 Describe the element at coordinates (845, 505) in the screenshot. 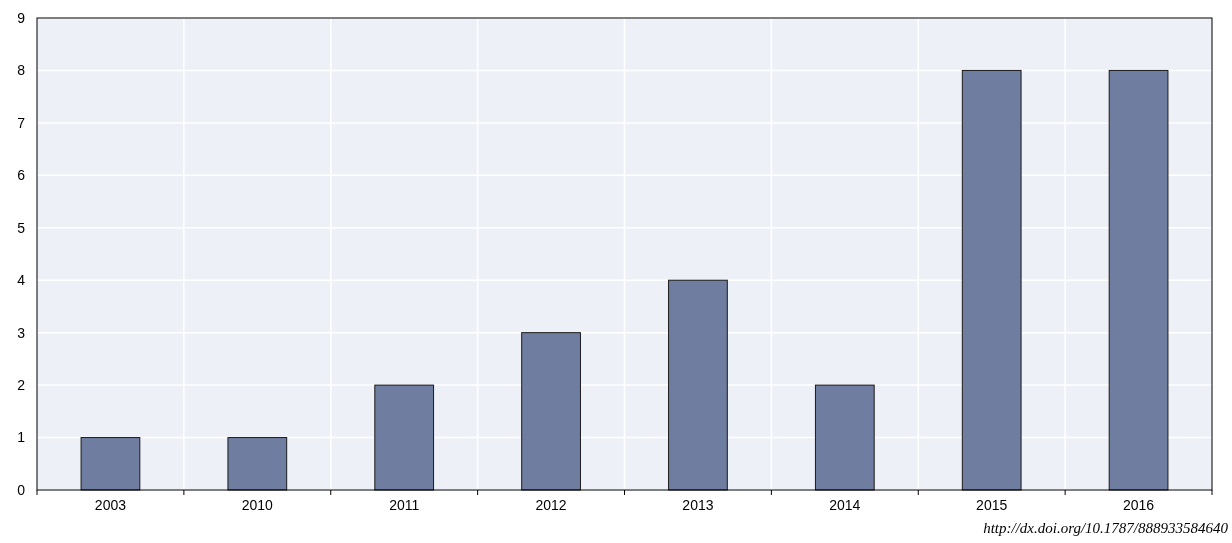

I see `x-tick-label: 2014` at that location.